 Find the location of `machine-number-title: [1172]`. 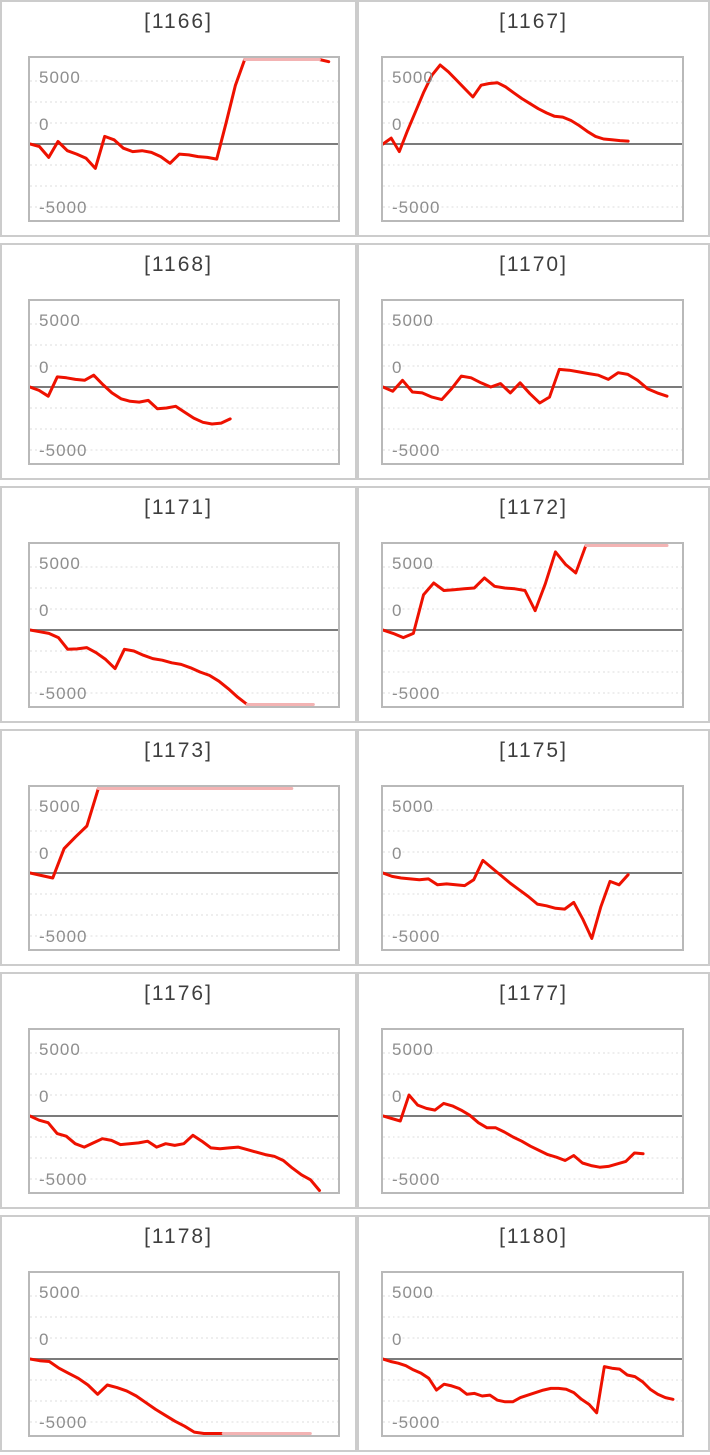

machine-number-title: [1172] is located at coordinates (533, 507).